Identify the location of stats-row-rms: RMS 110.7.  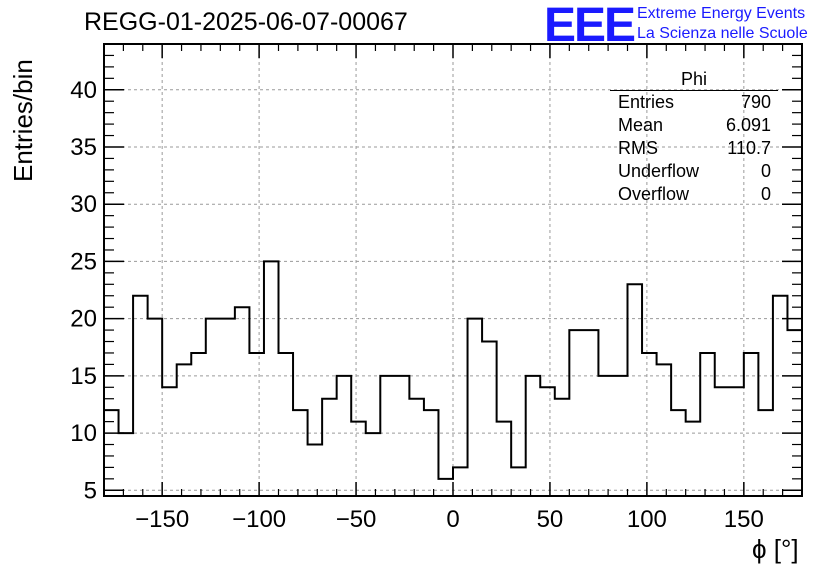
(694, 148).